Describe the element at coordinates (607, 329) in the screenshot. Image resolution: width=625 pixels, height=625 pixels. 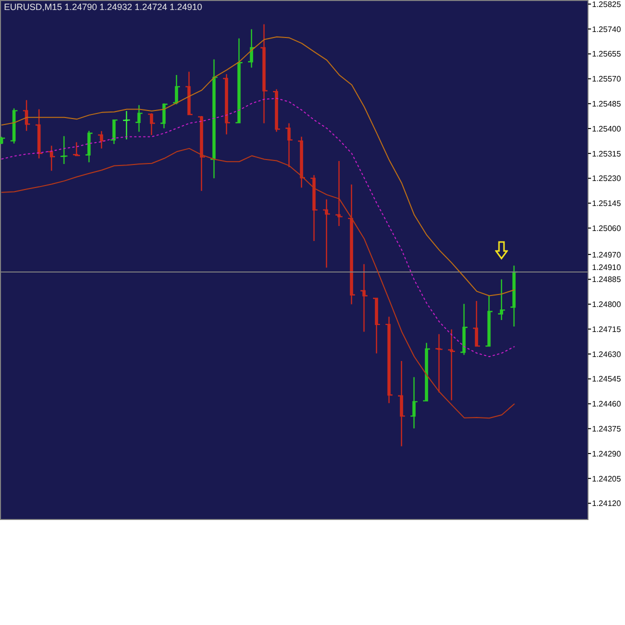
I see `y-tick-label: 1.24715` at that location.